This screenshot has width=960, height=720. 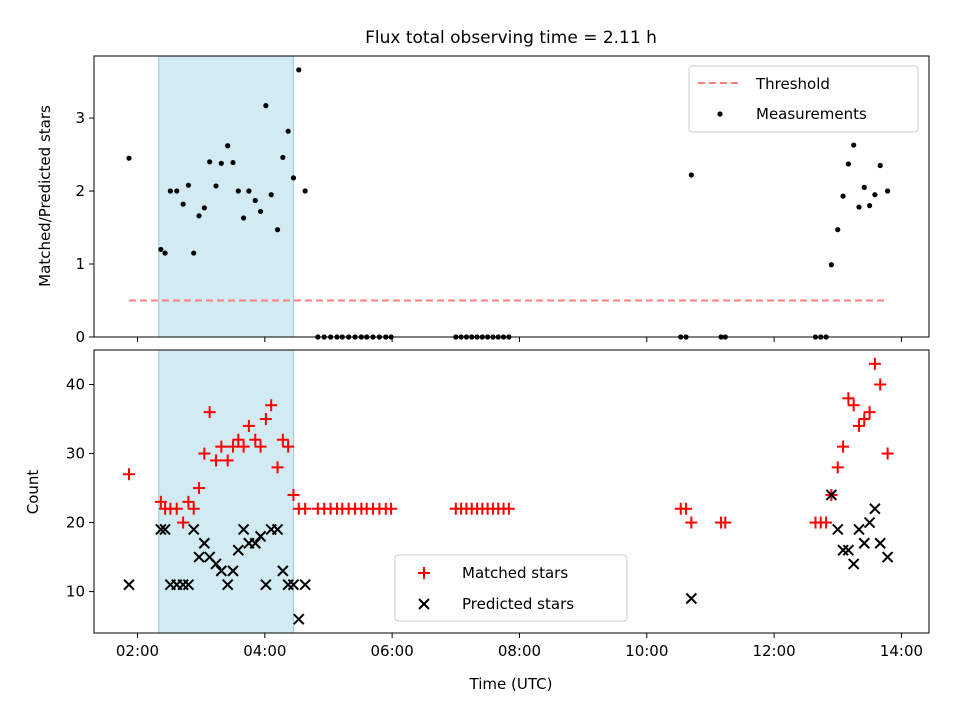 I want to click on bottom-legend-box, so click(x=511, y=588).